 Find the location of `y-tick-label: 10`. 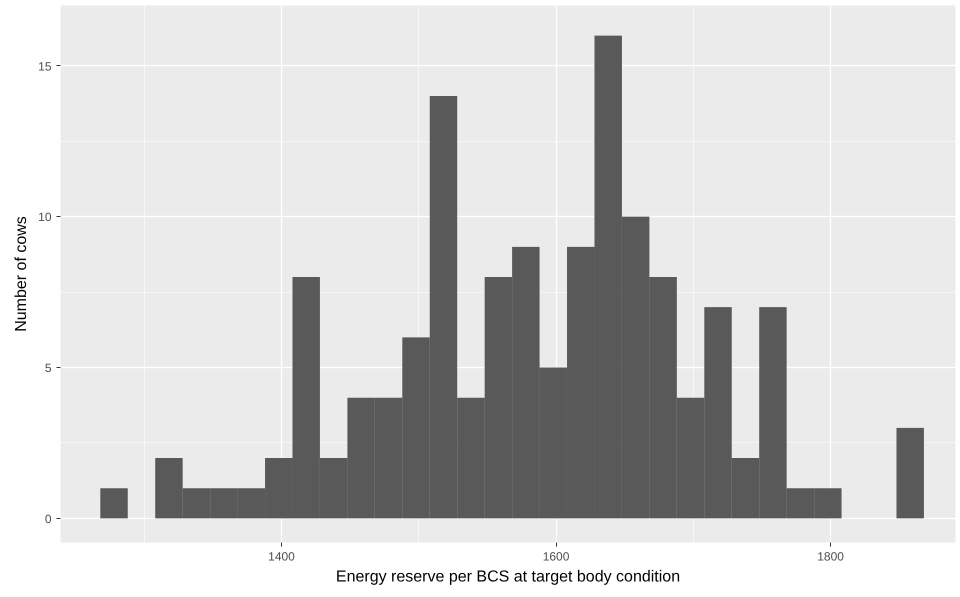

y-tick-label: 10 is located at coordinates (45, 217).